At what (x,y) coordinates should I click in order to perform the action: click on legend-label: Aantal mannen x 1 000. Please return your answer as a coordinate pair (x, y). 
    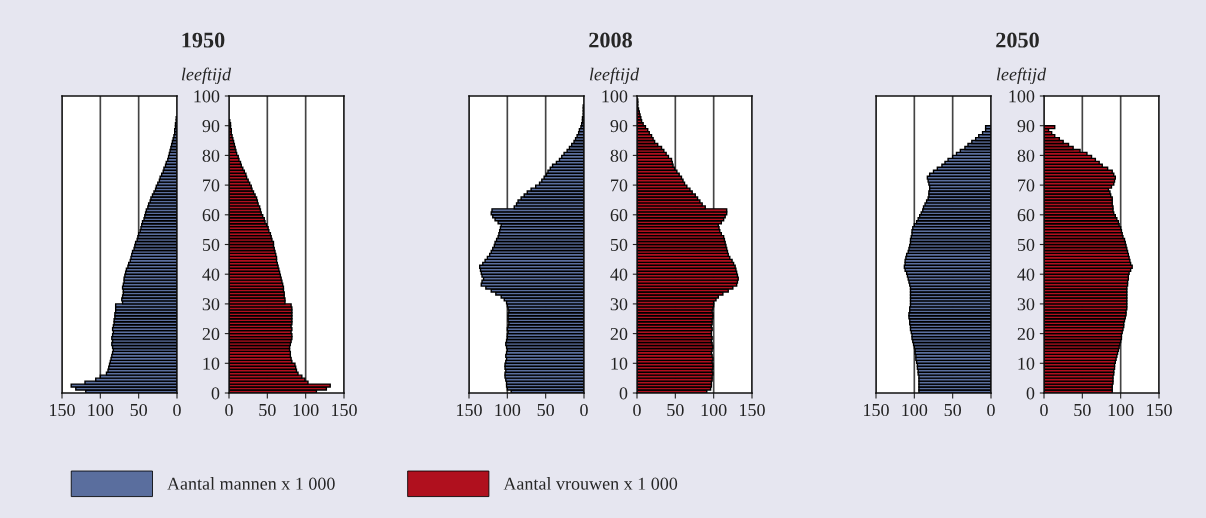
    Looking at the image, I should click on (251, 483).